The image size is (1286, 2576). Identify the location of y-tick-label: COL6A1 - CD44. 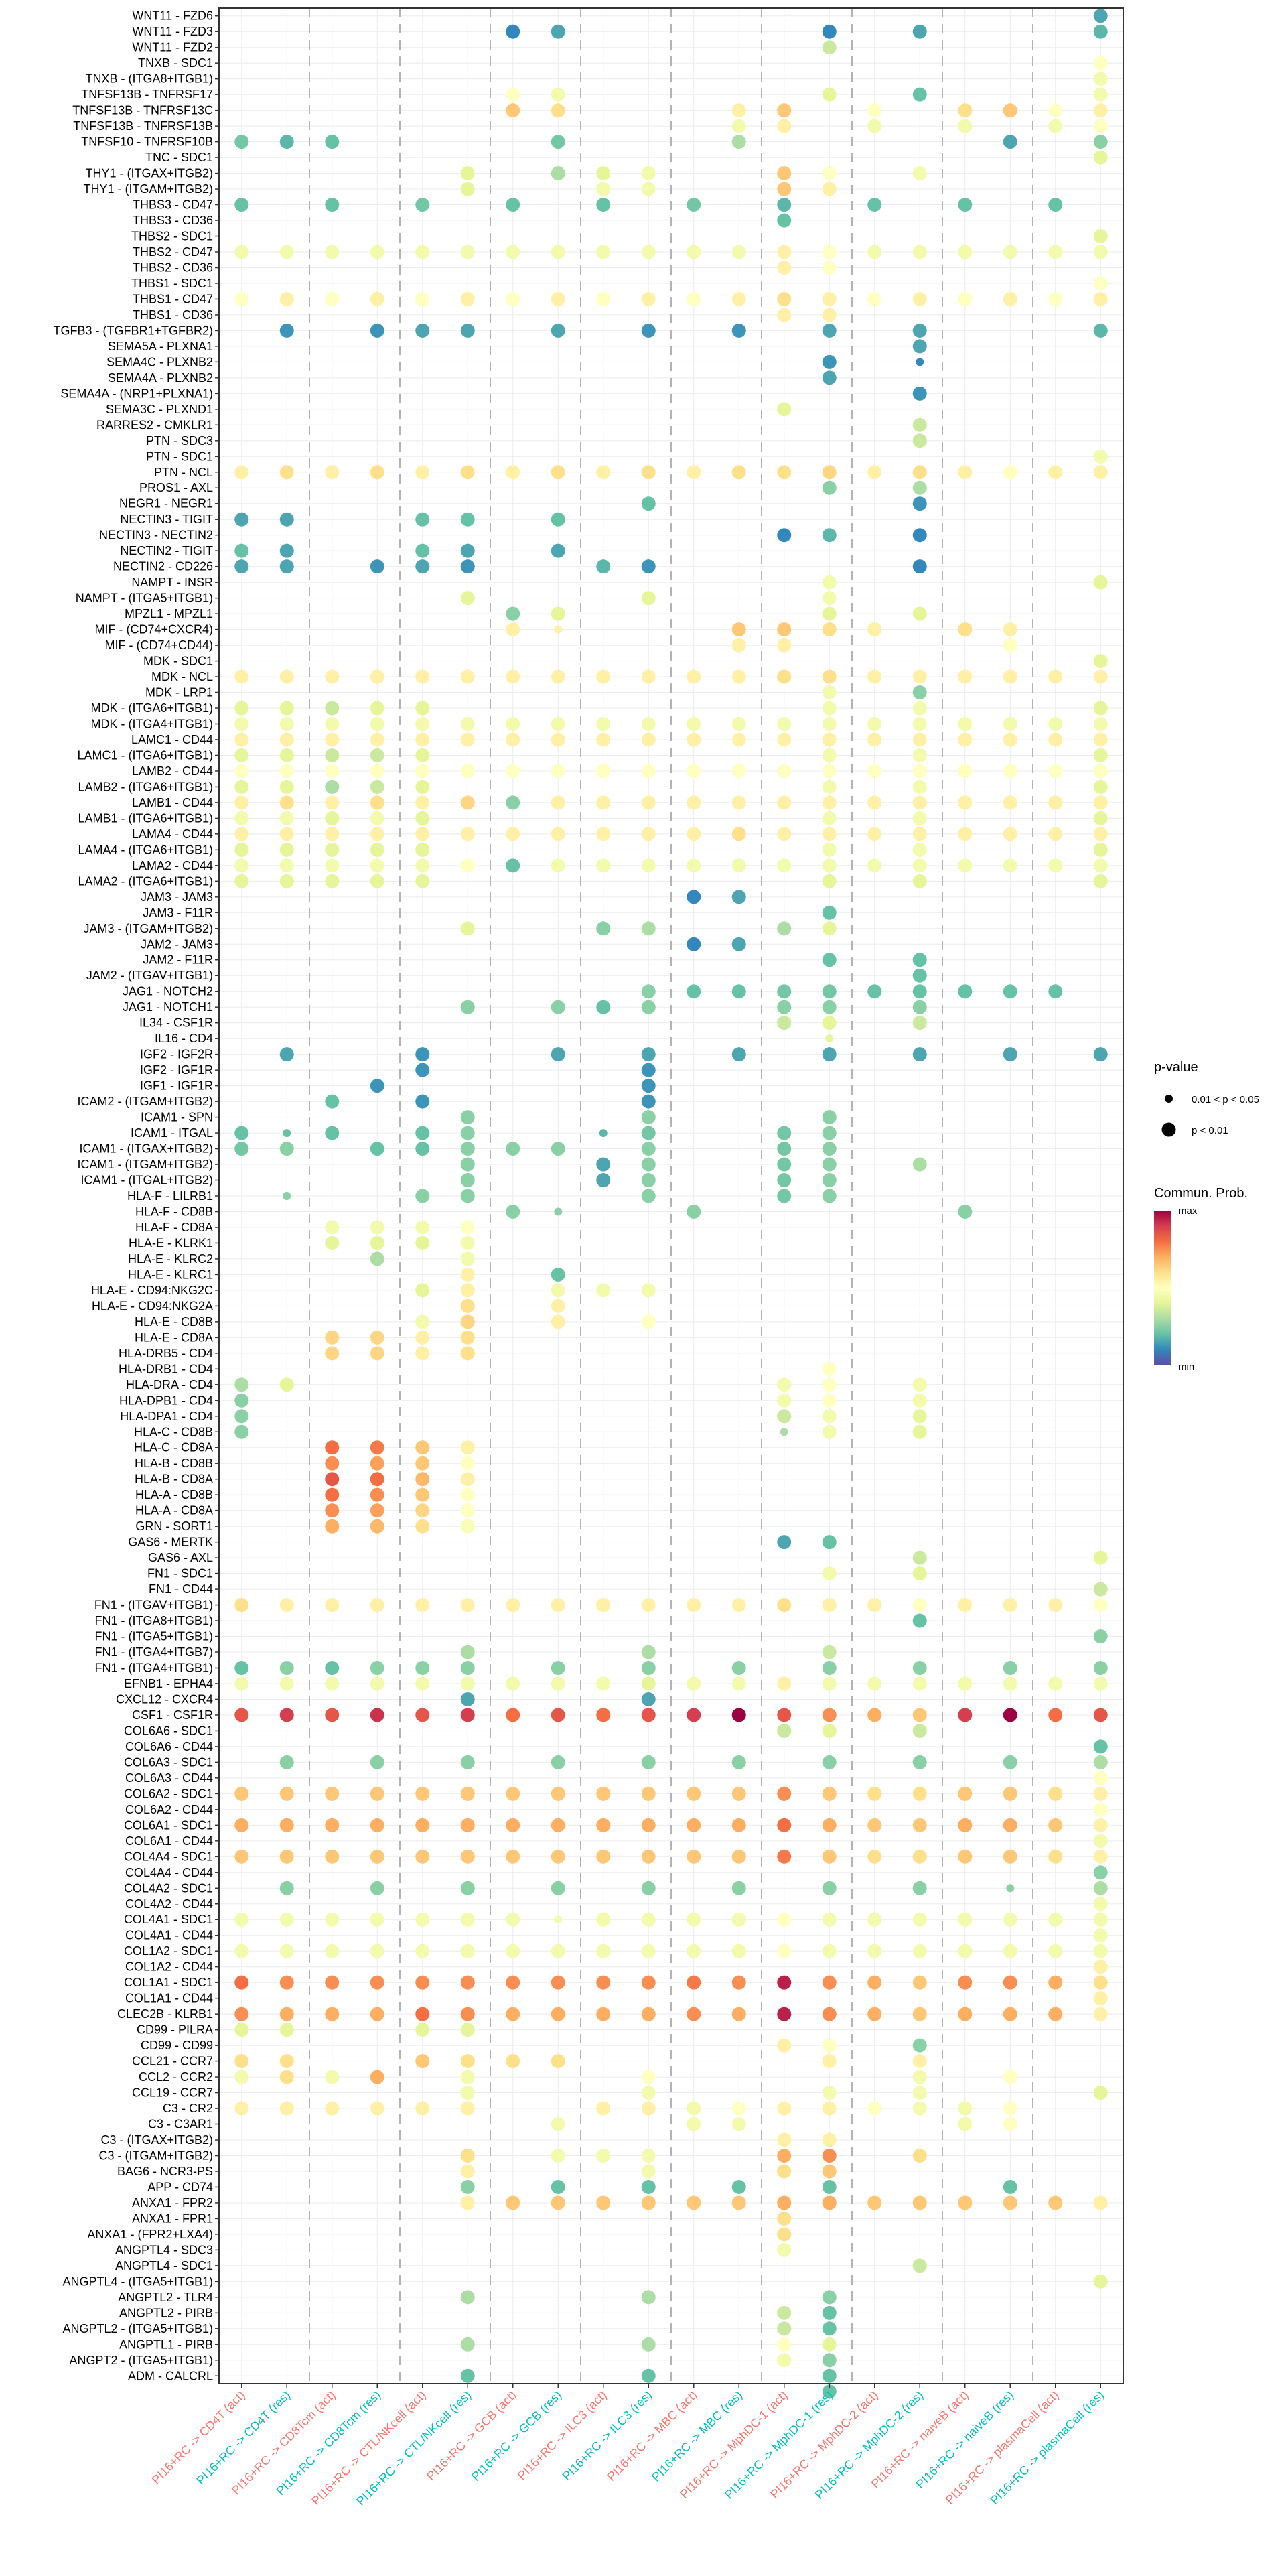
(169, 1841).